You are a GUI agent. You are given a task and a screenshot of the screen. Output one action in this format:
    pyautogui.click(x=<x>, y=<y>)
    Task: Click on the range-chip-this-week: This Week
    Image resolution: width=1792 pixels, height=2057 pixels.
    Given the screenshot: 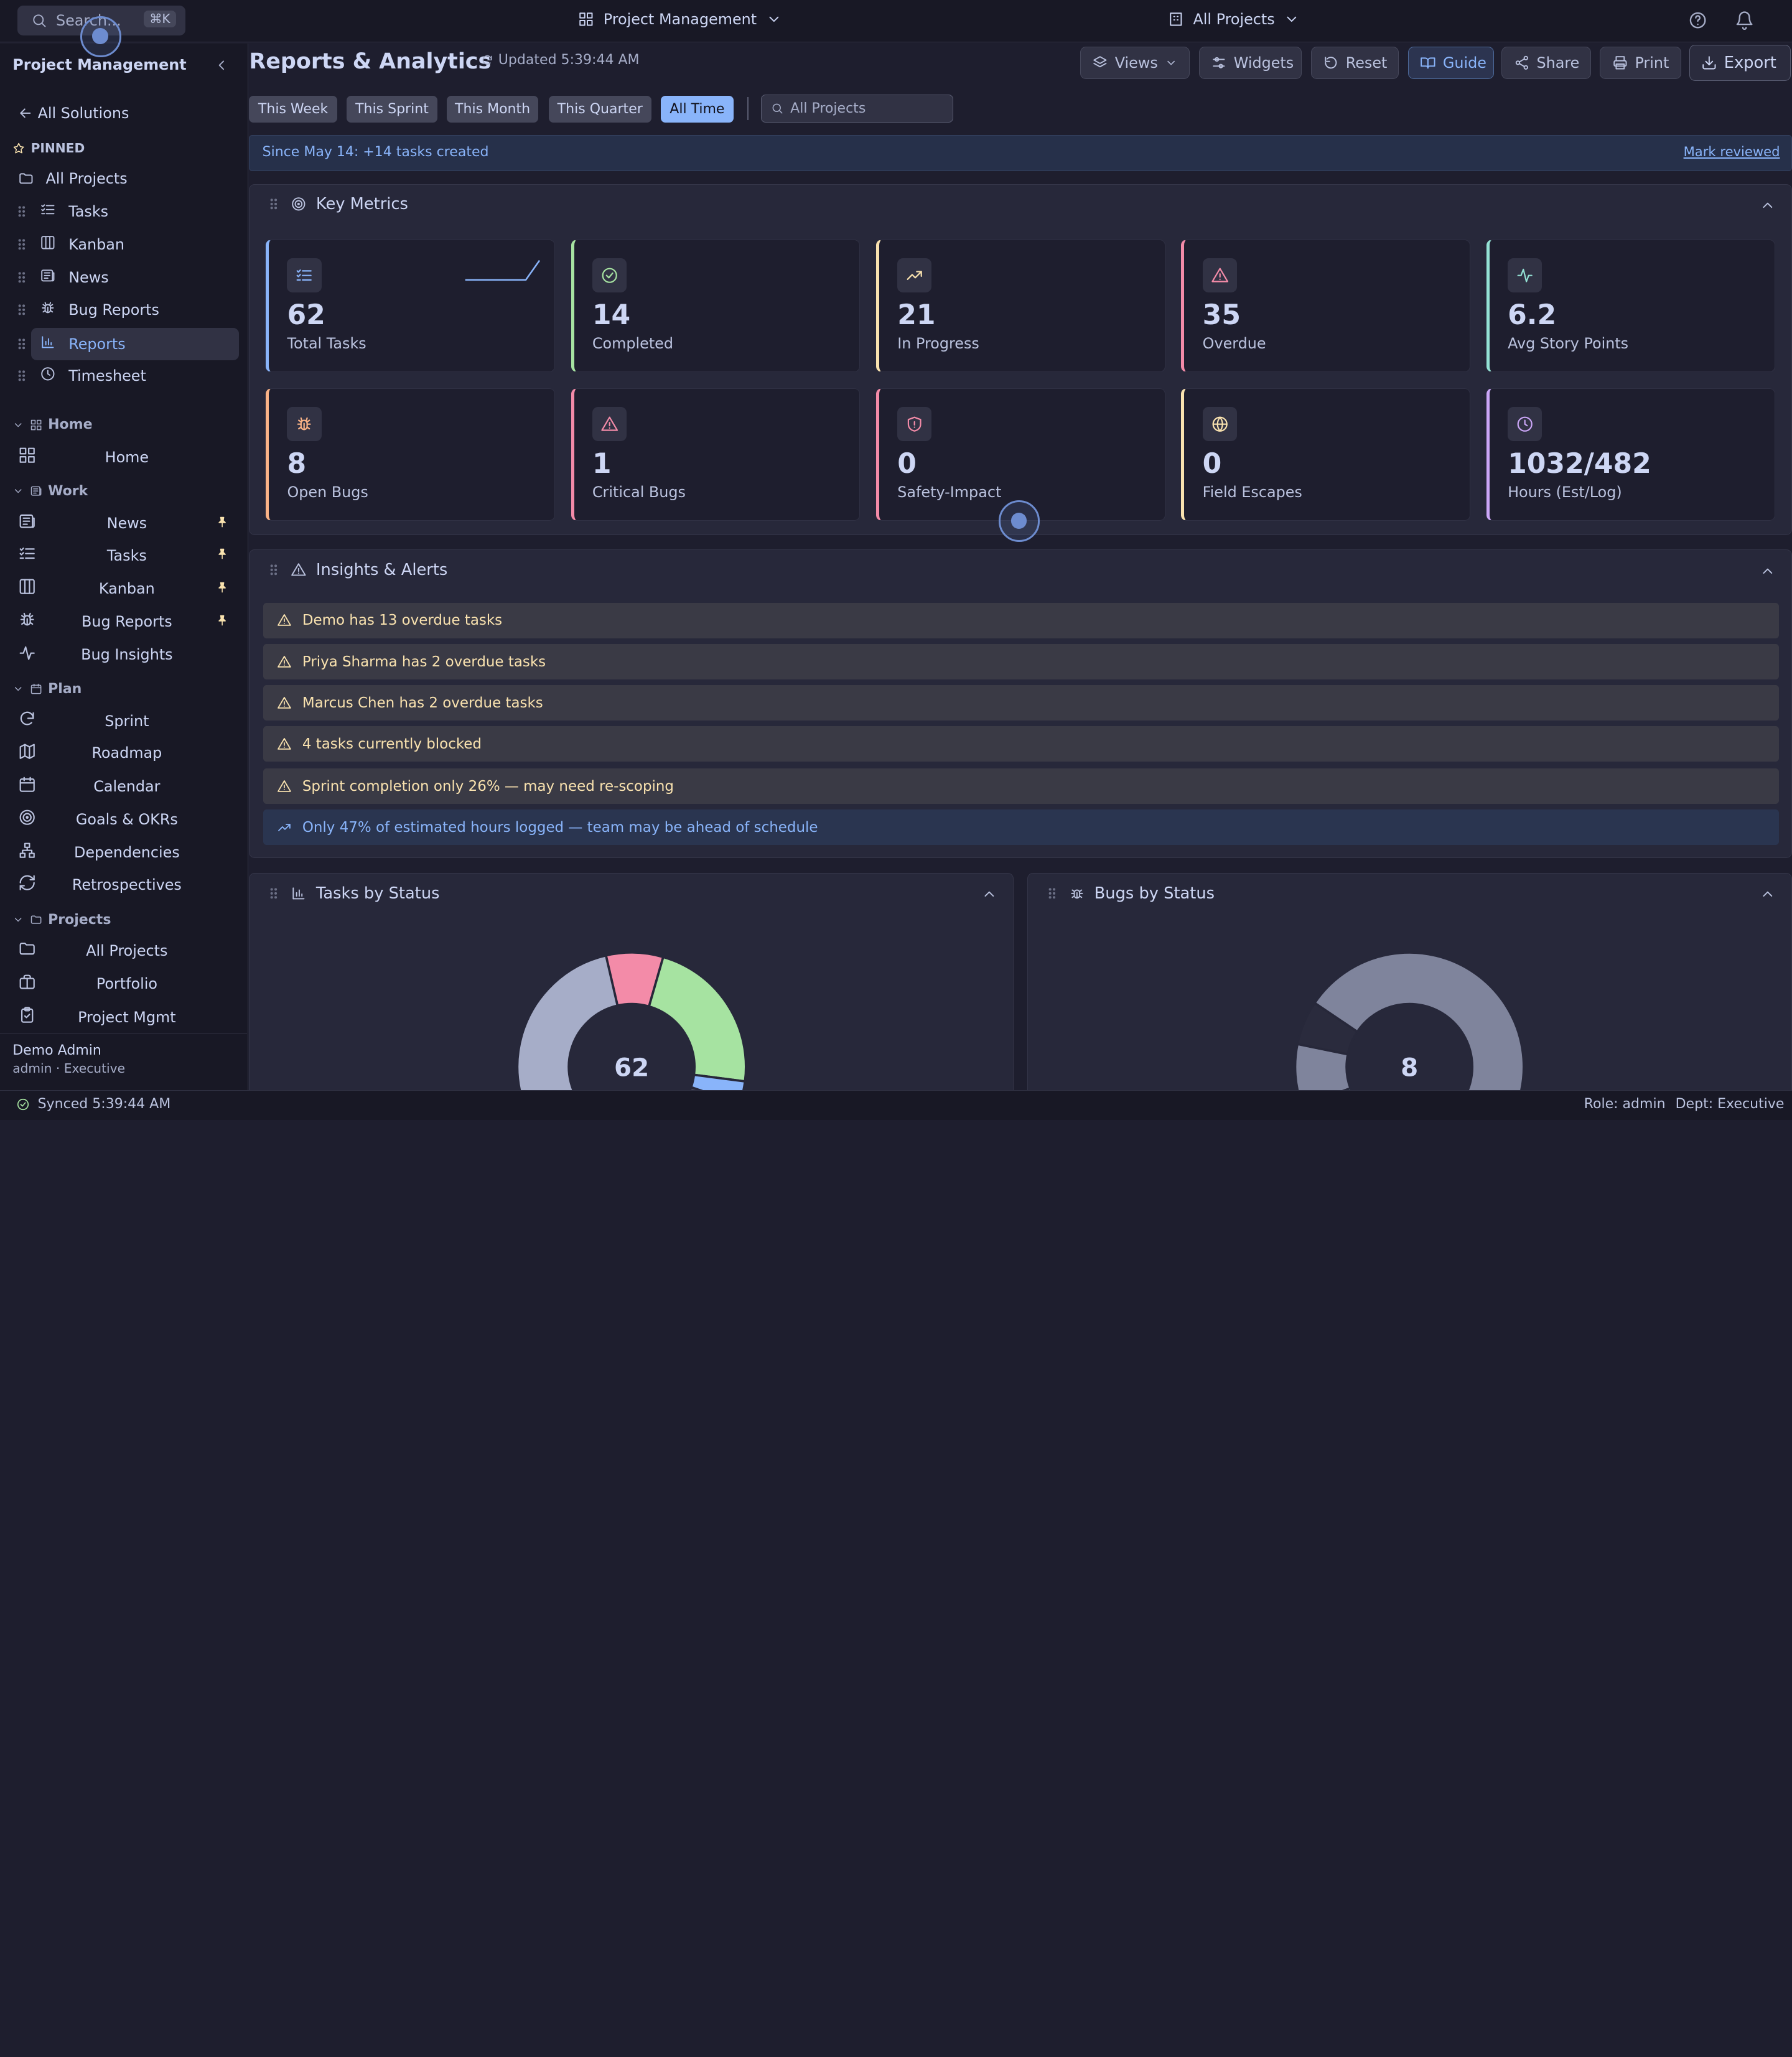 What is the action you would take?
    pyautogui.click(x=293, y=109)
    